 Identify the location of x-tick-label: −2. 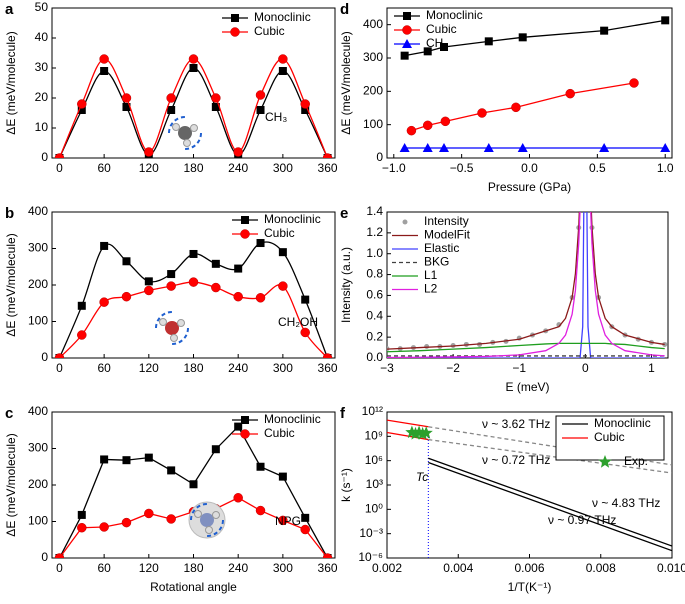
(453, 368).